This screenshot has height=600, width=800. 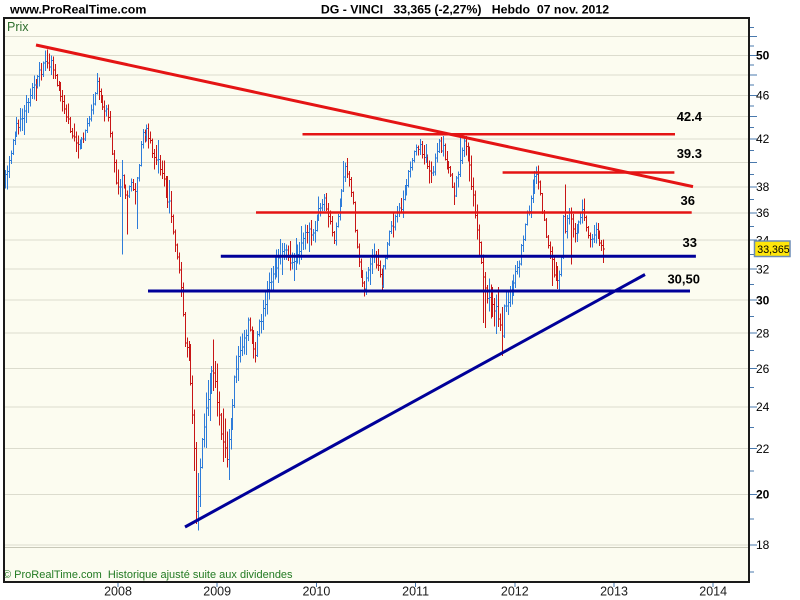 I want to click on svg-text: www.ProRealTime.com, so click(x=77, y=10).